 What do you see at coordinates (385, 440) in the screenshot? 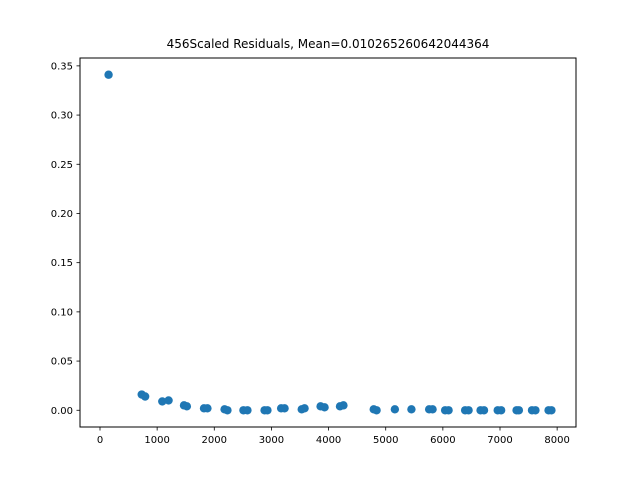
I see `x-tick-label: 5000` at bounding box center [385, 440].